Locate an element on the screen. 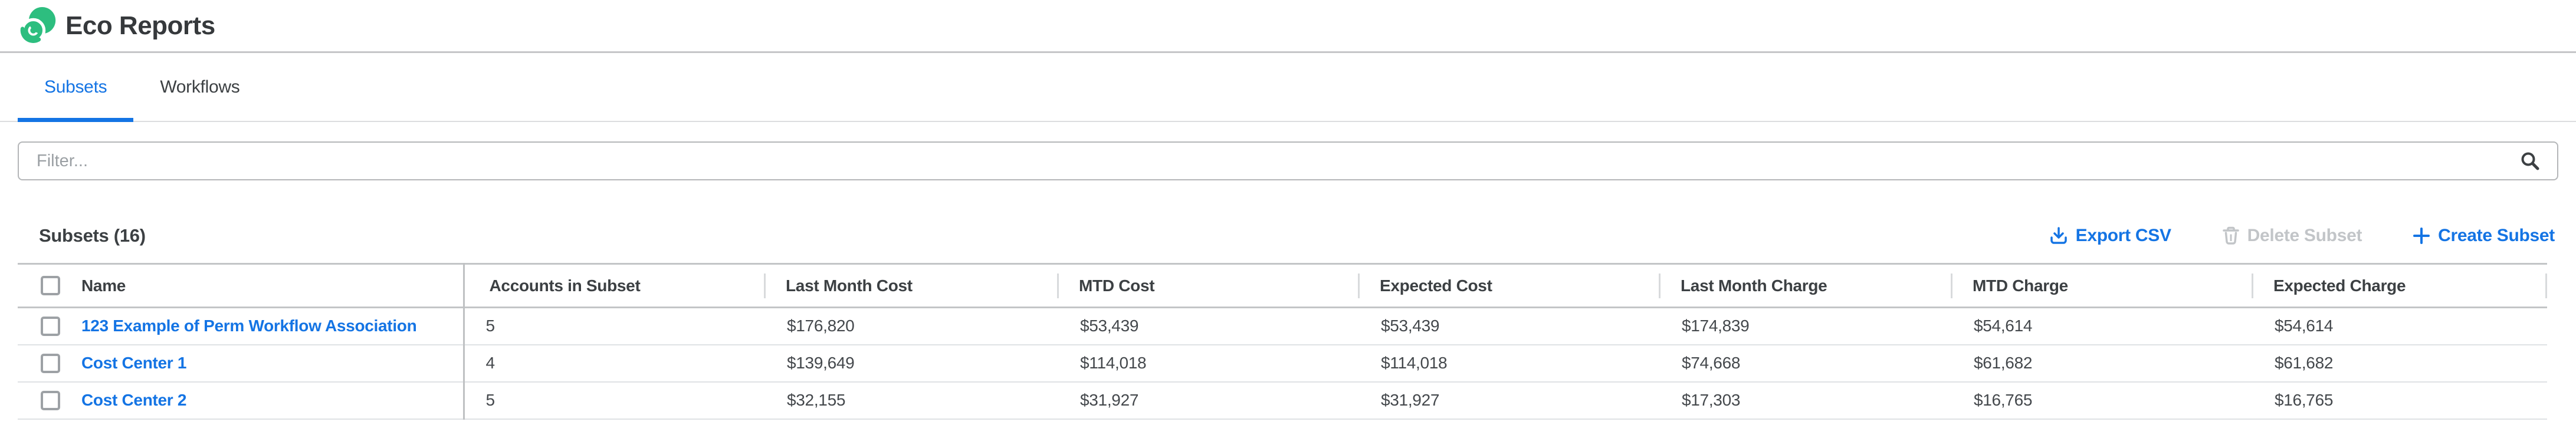 This screenshot has width=2576, height=425. select-all-checkbox is located at coordinates (50, 285).